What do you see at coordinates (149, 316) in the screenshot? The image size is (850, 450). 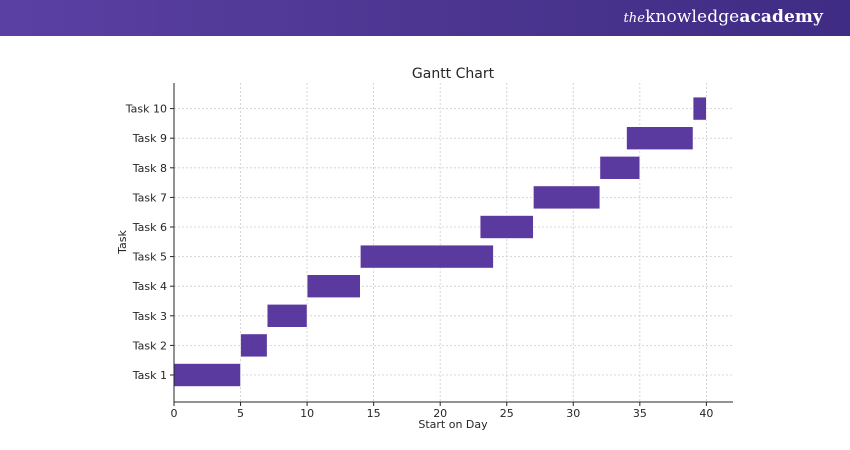 I see `y-tick-label: Task 3` at bounding box center [149, 316].